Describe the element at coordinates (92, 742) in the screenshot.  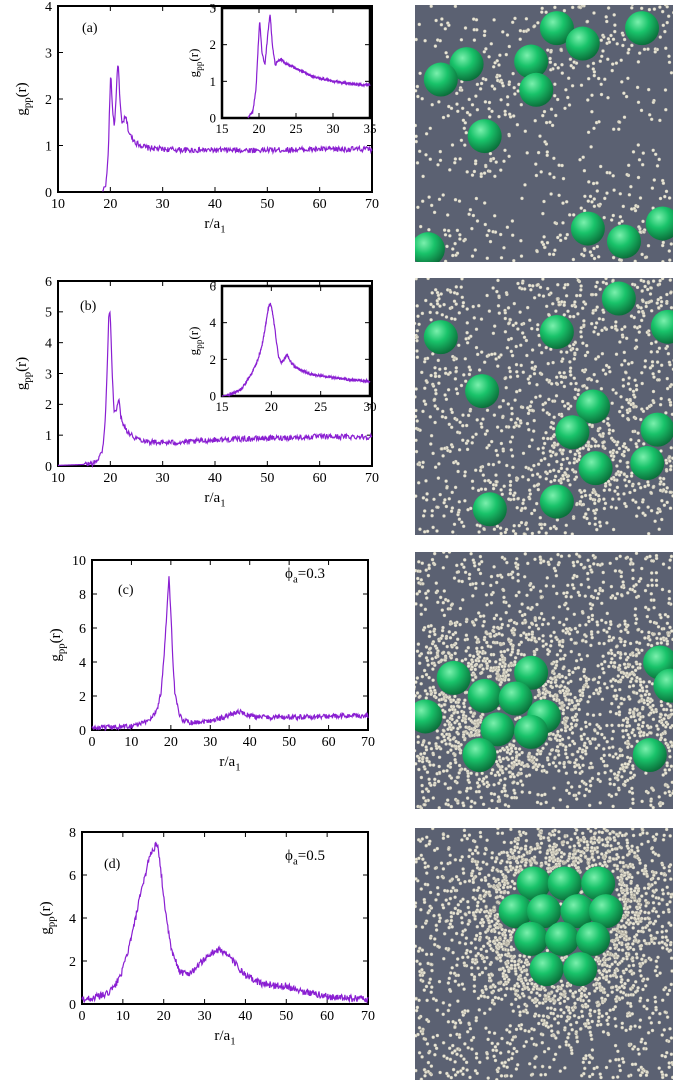
I see `x-tick-label: 0` at that location.